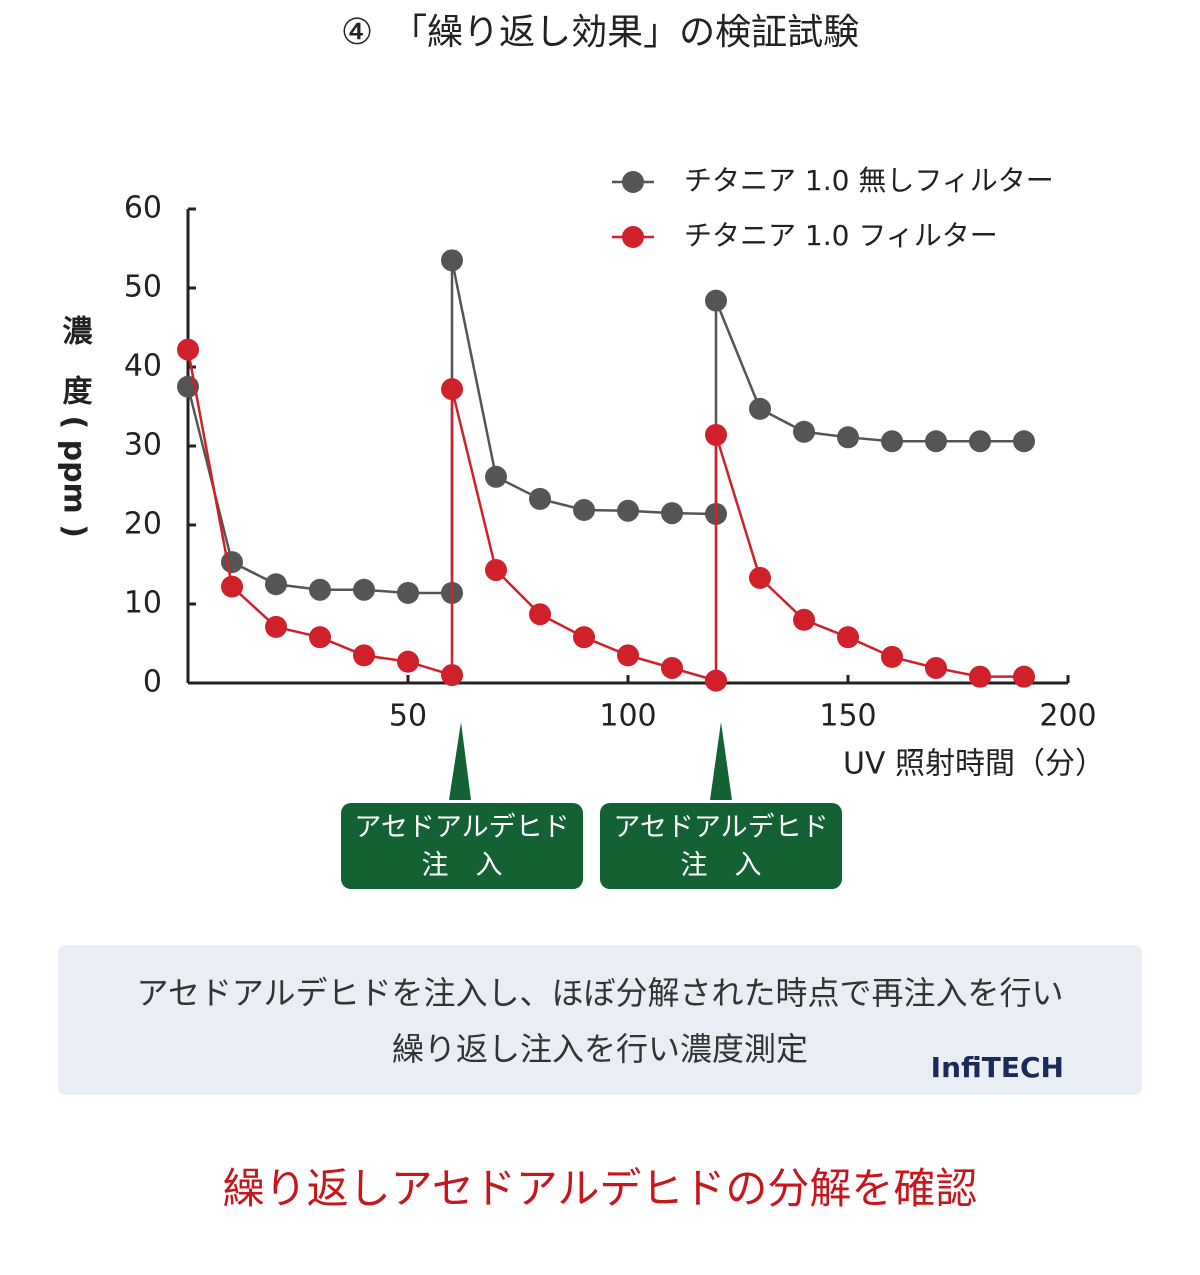 The image size is (1200, 1275). Describe the element at coordinates (600, 993) in the screenshot. I see `note-line: アセドアルデヒドを注入し、ほぼ分解された時点で再注入を行い` at that location.